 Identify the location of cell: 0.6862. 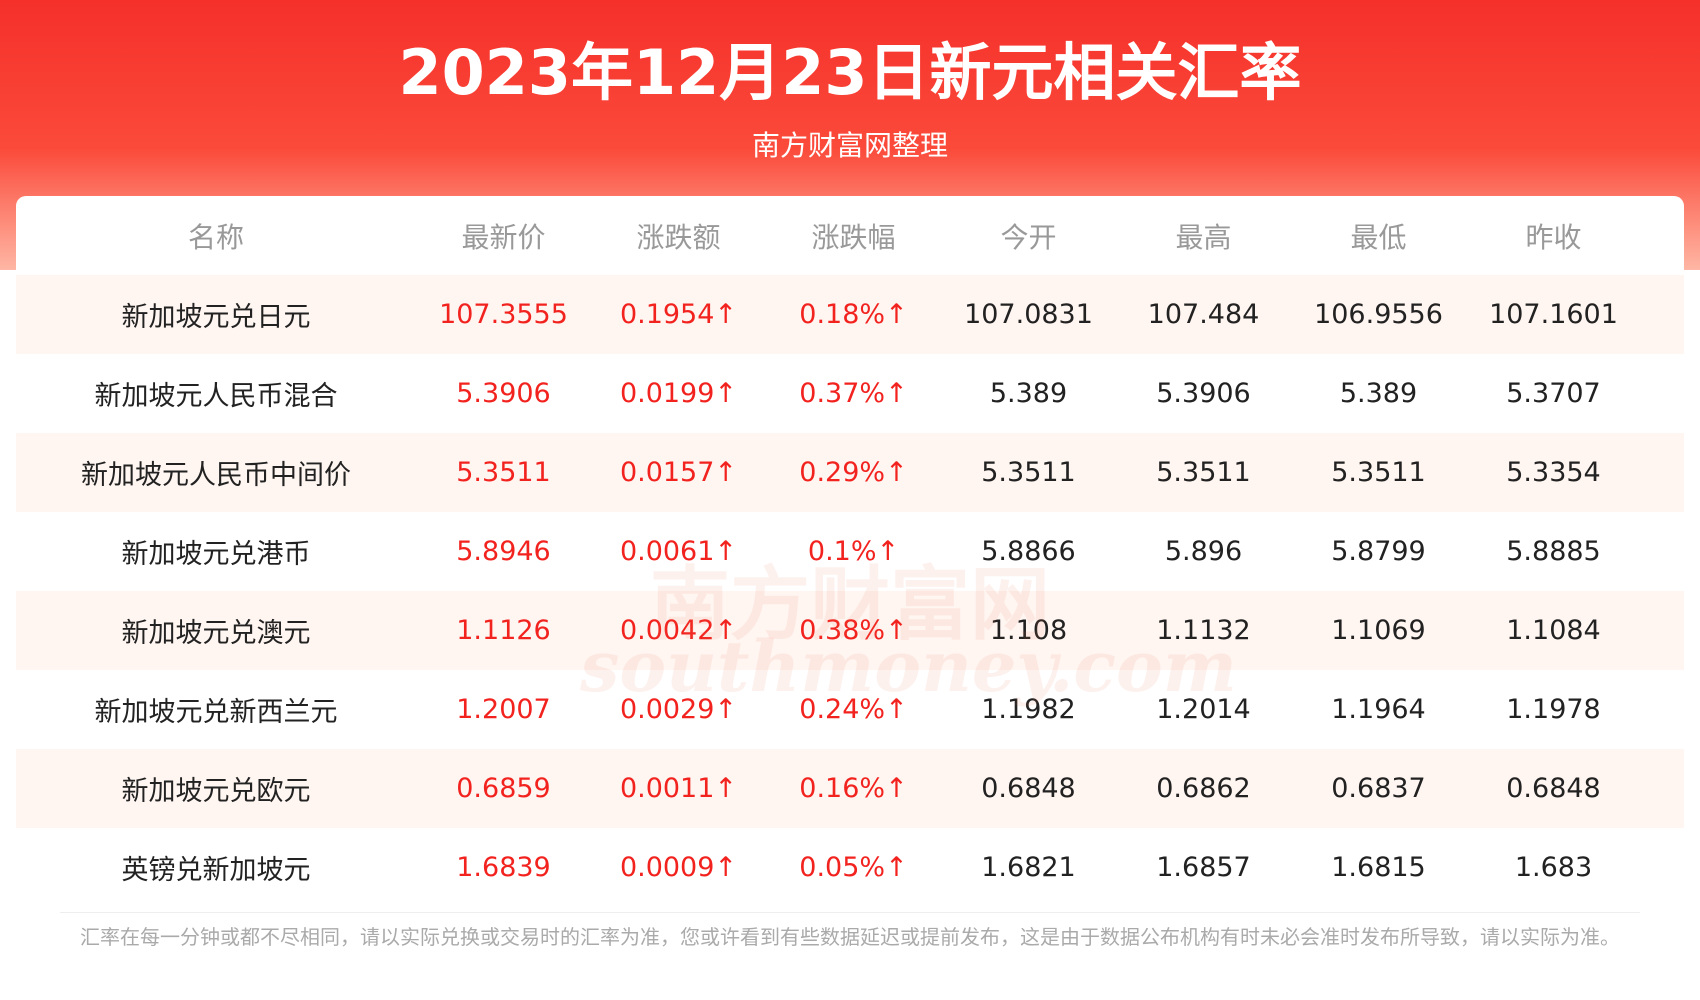
(1203, 788).